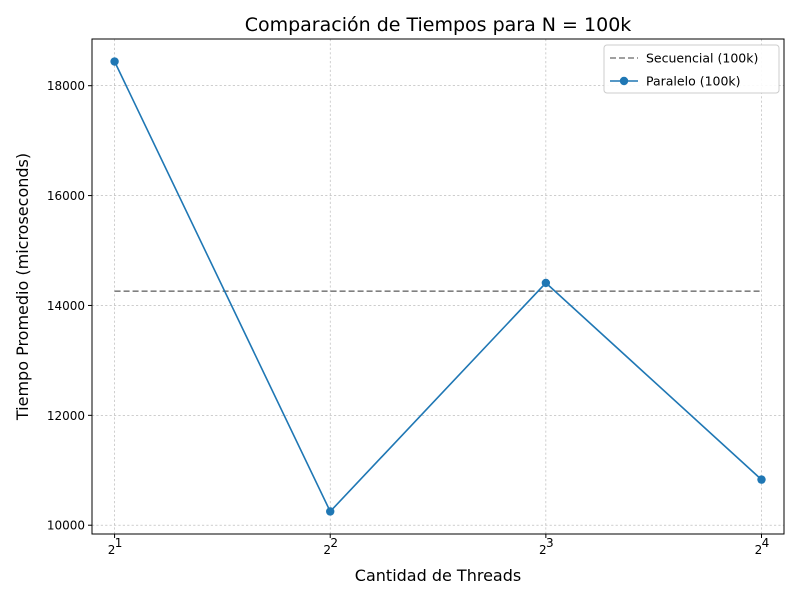  What do you see at coordinates (702, 58) in the screenshot?
I see `legend-label-0: Secuencial (100k)` at bounding box center [702, 58].